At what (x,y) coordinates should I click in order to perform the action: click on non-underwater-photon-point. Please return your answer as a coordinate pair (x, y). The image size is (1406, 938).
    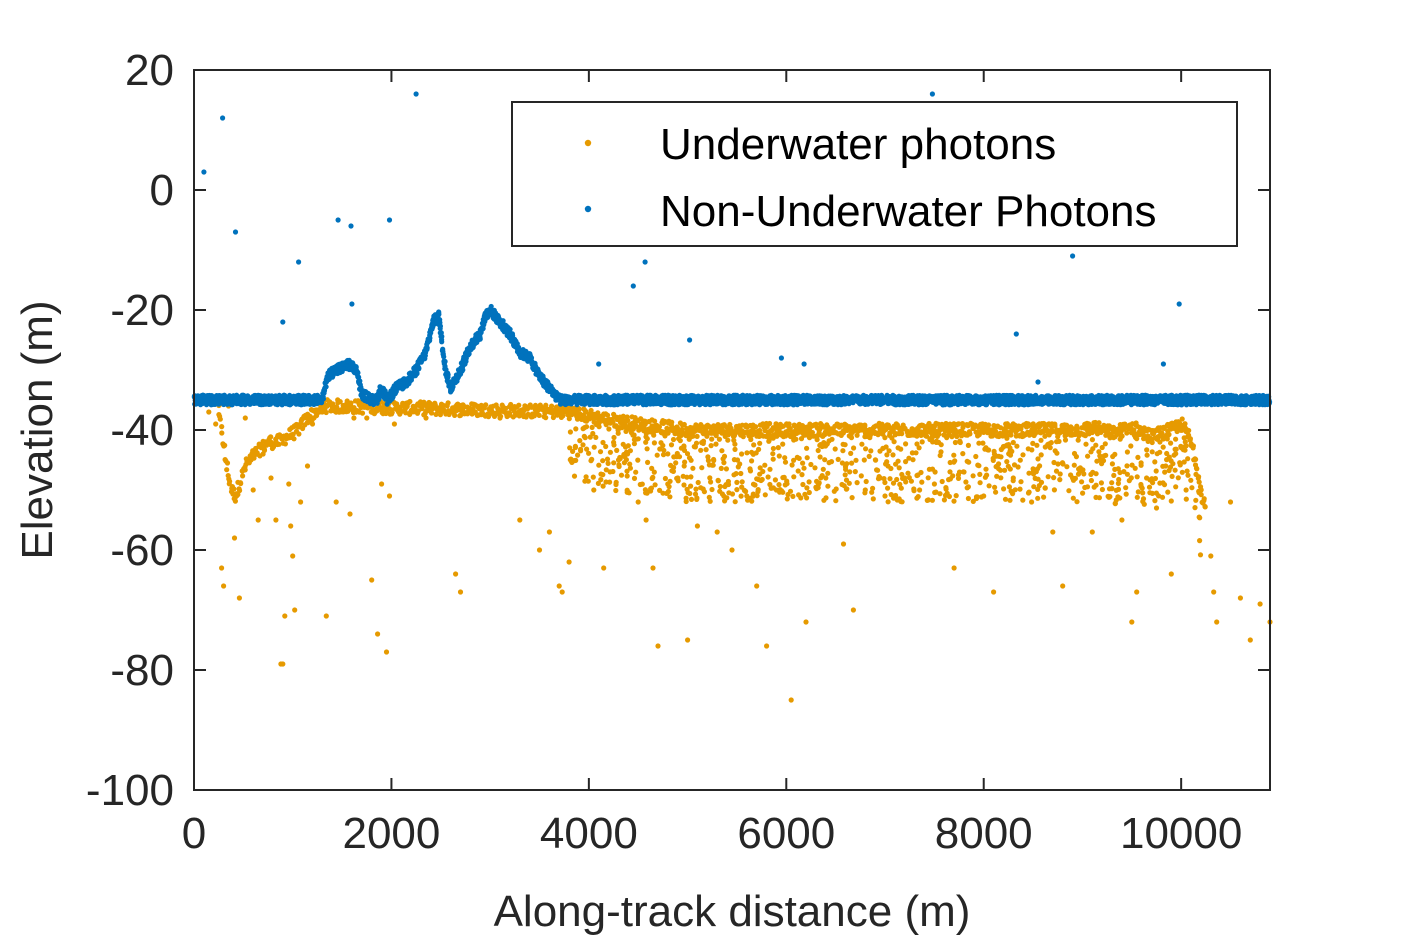
    Looking at the image, I should click on (442, 336).